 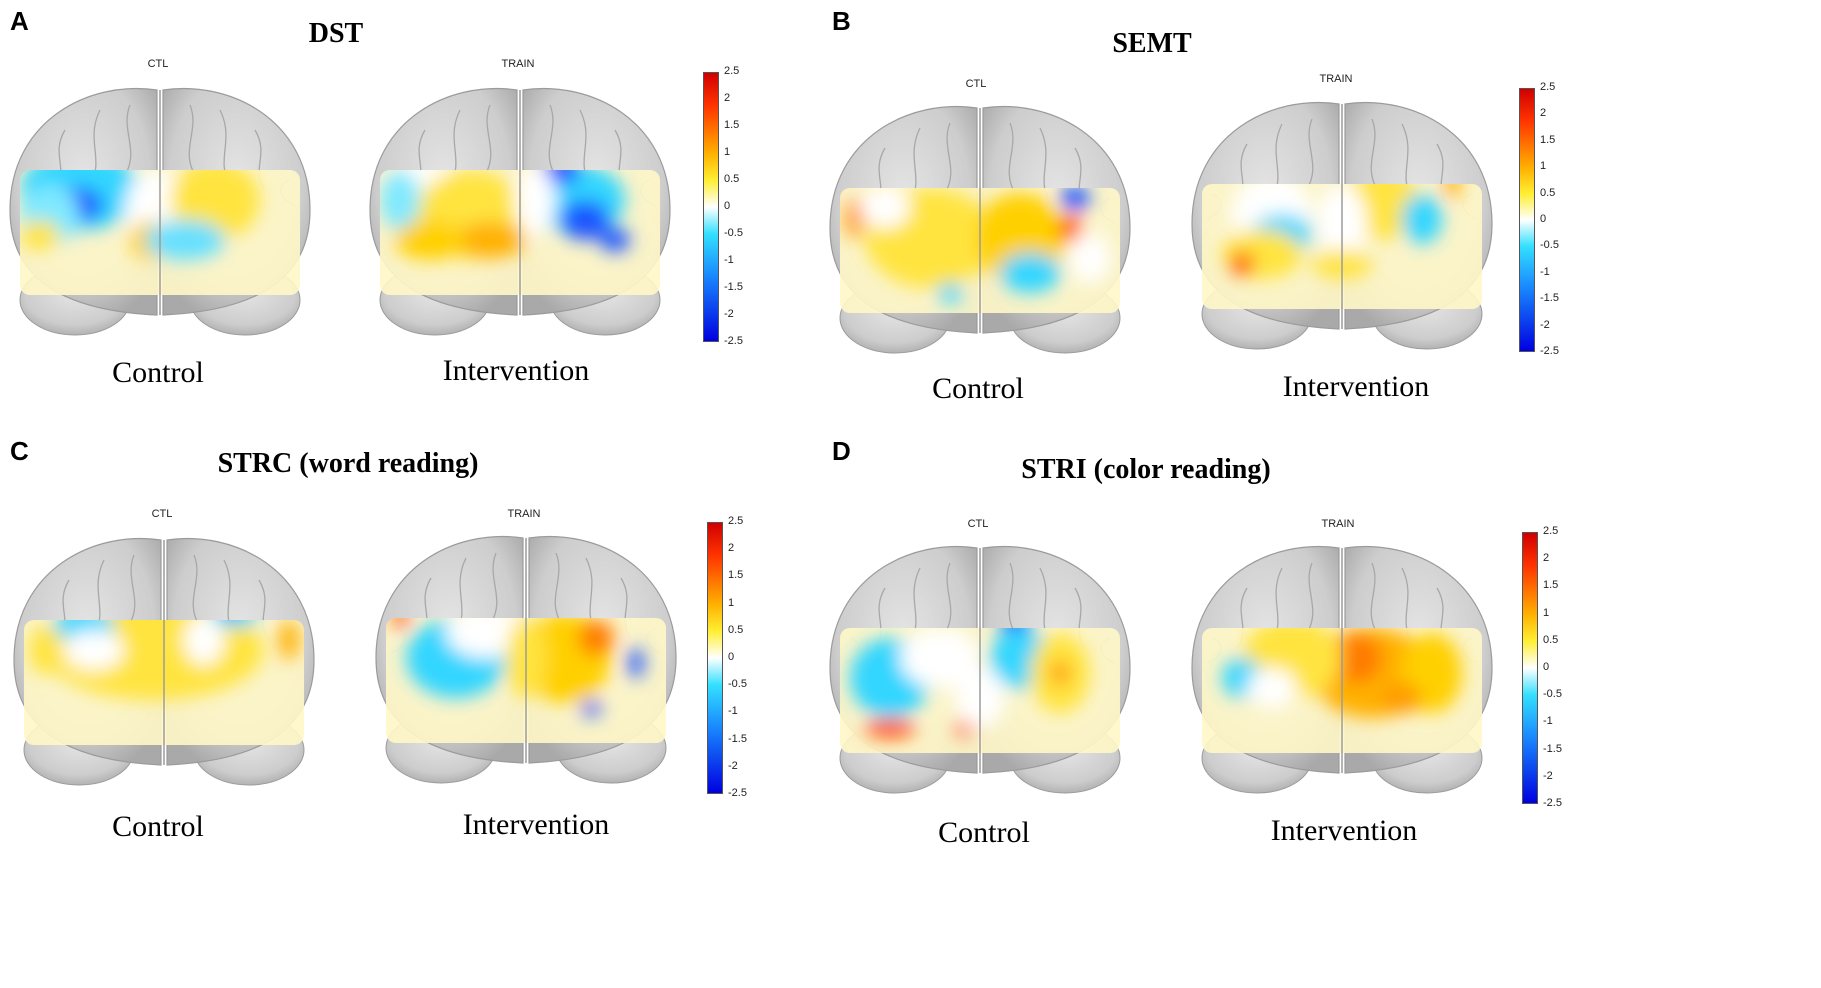 I want to click on panel-title: STRI (color reading), so click(x=1146, y=469).